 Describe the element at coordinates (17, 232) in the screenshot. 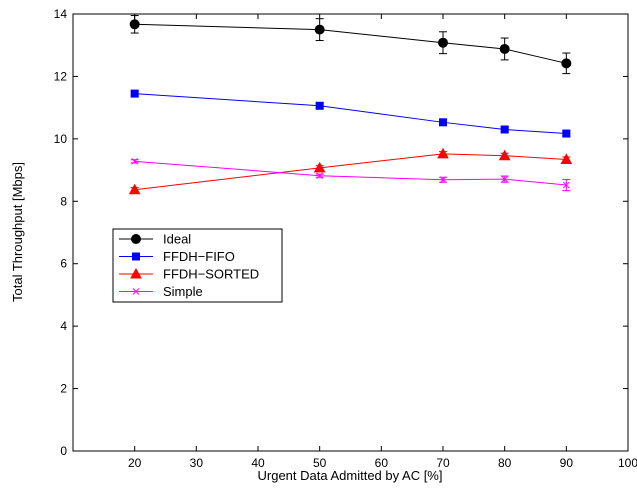

I see `y-axis-label: Total Throughput [Mbps]` at that location.